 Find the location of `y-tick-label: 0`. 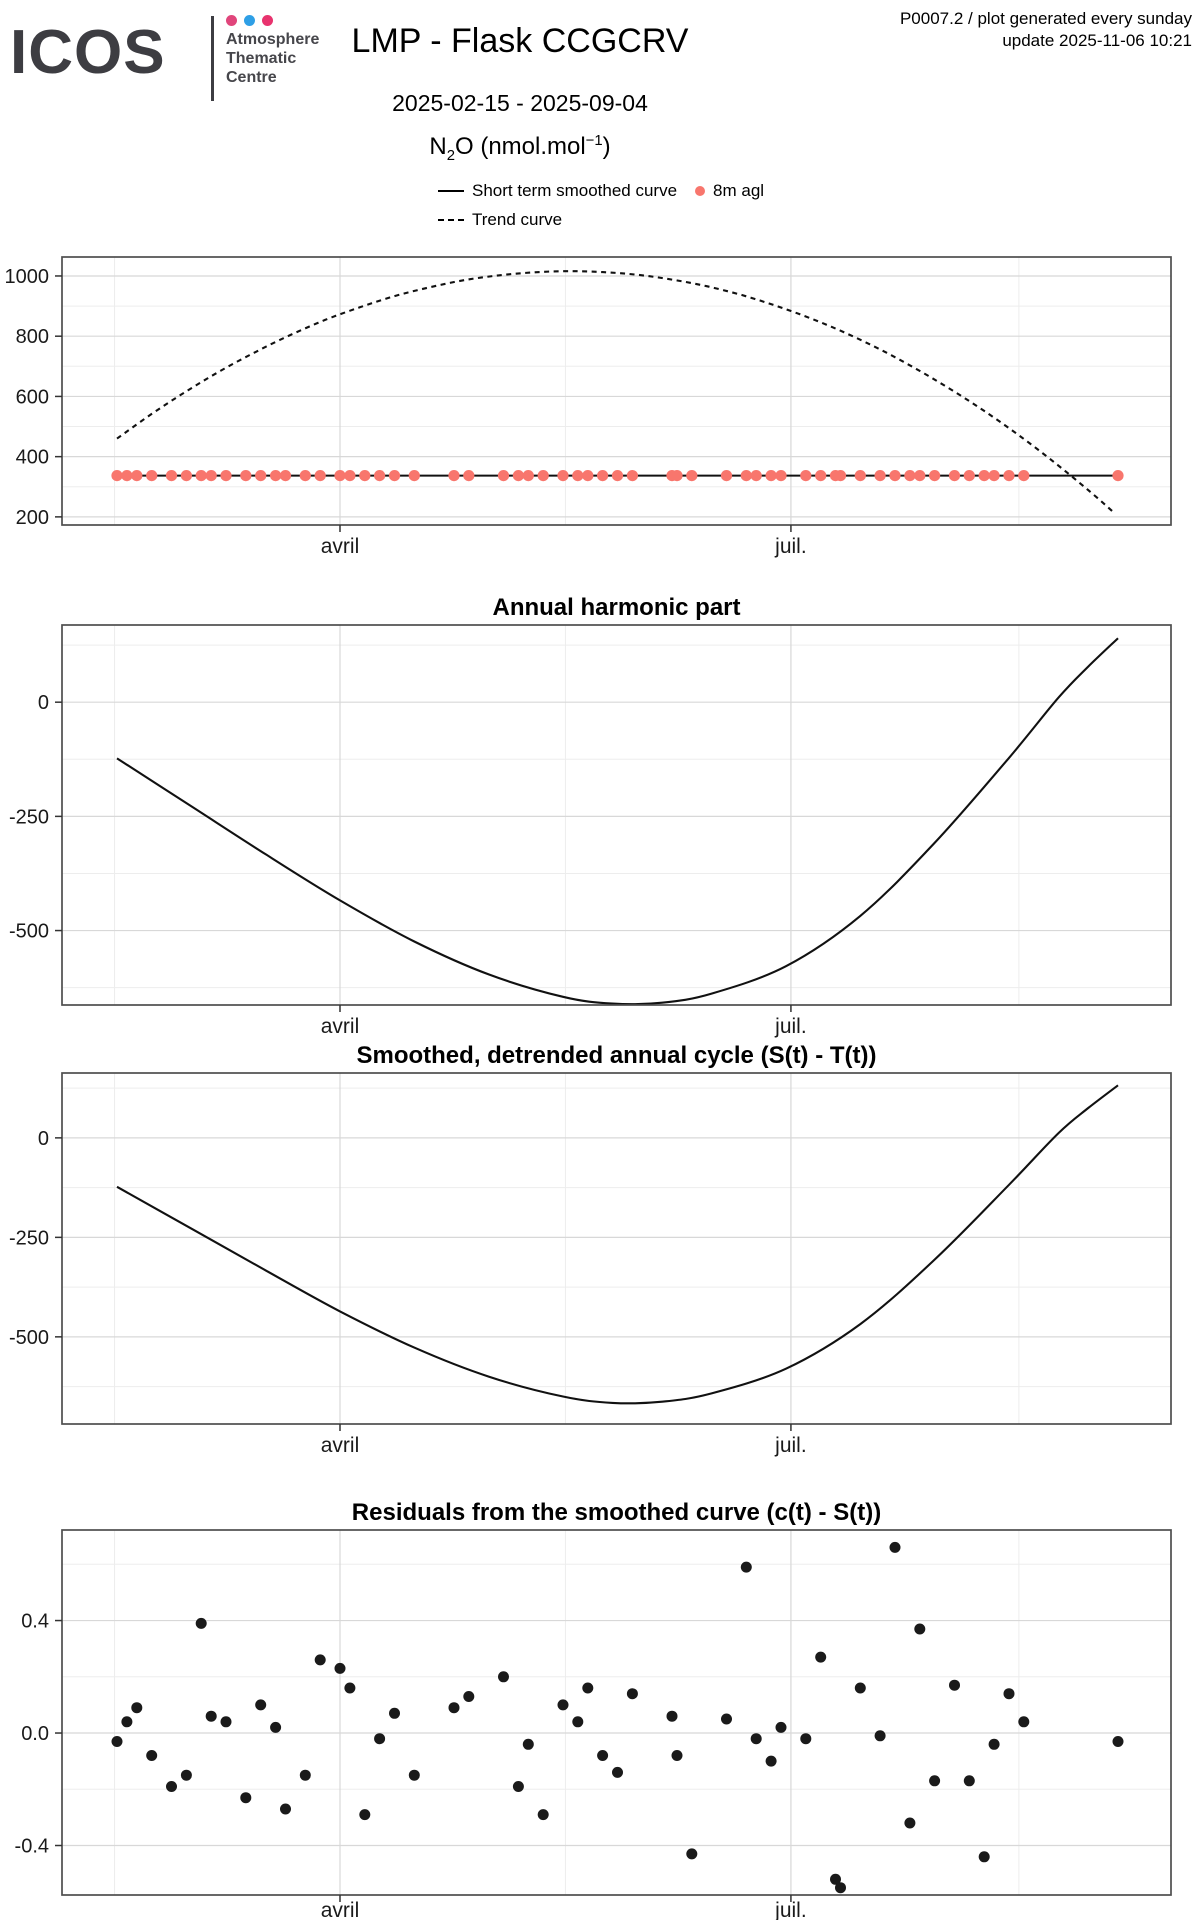

y-tick-label: 0 is located at coordinates (43, 1139).